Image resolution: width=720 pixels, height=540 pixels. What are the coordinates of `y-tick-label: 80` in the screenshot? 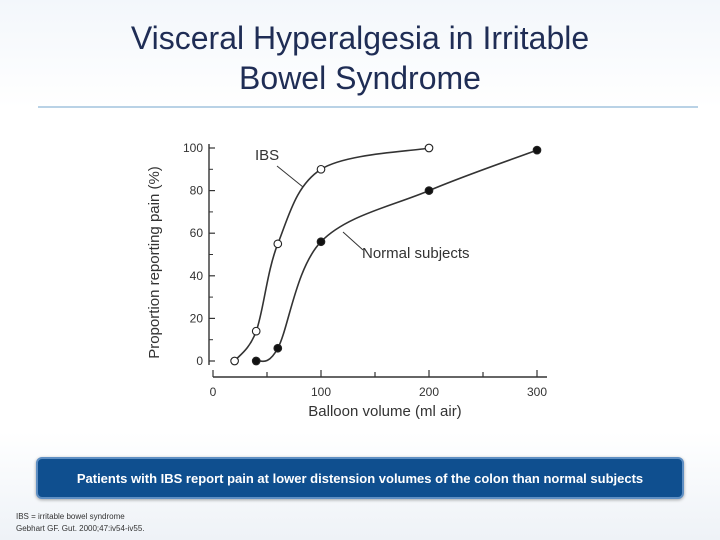 It's located at (197, 191).